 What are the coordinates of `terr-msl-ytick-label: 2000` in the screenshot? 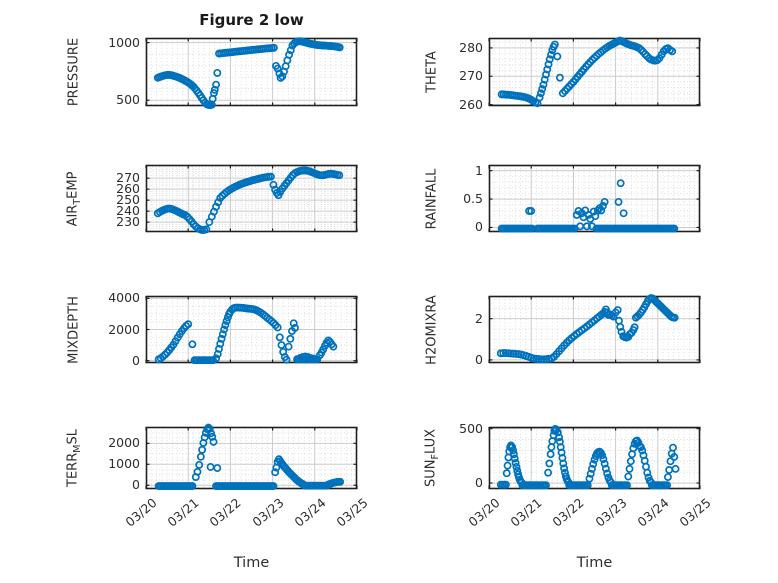 It's located at (124, 443).